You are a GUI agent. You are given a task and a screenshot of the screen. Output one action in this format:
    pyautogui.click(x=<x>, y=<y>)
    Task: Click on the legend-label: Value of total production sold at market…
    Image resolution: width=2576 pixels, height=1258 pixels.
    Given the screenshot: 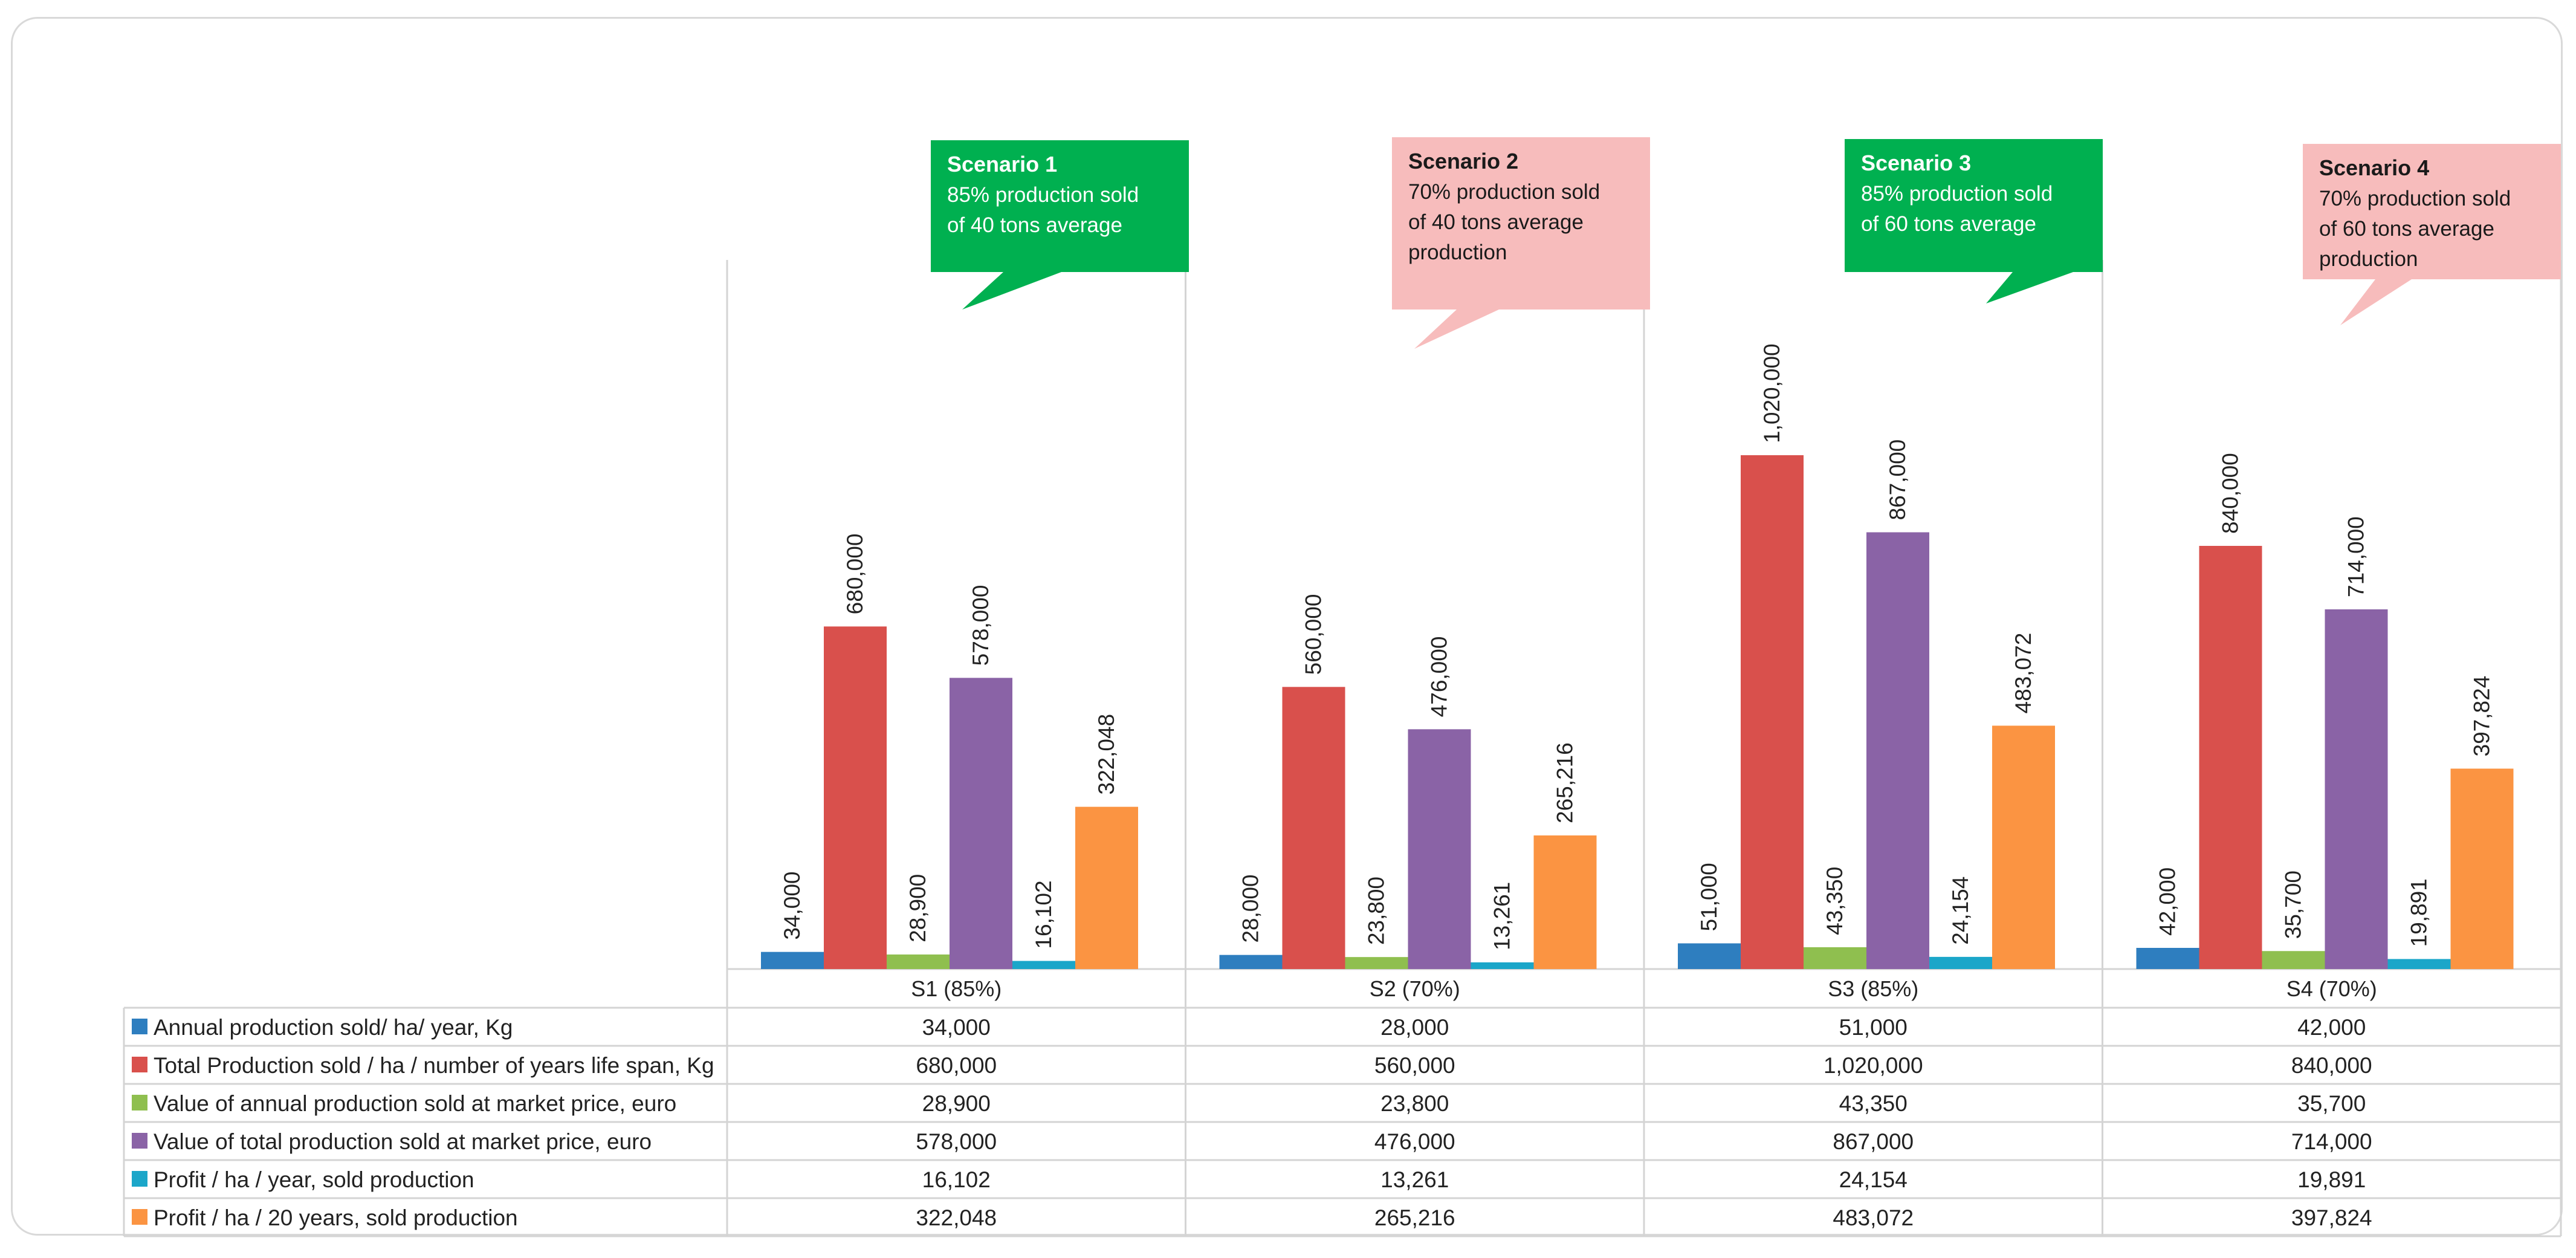 What is the action you would take?
    pyautogui.click(x=403, y=1141)
    